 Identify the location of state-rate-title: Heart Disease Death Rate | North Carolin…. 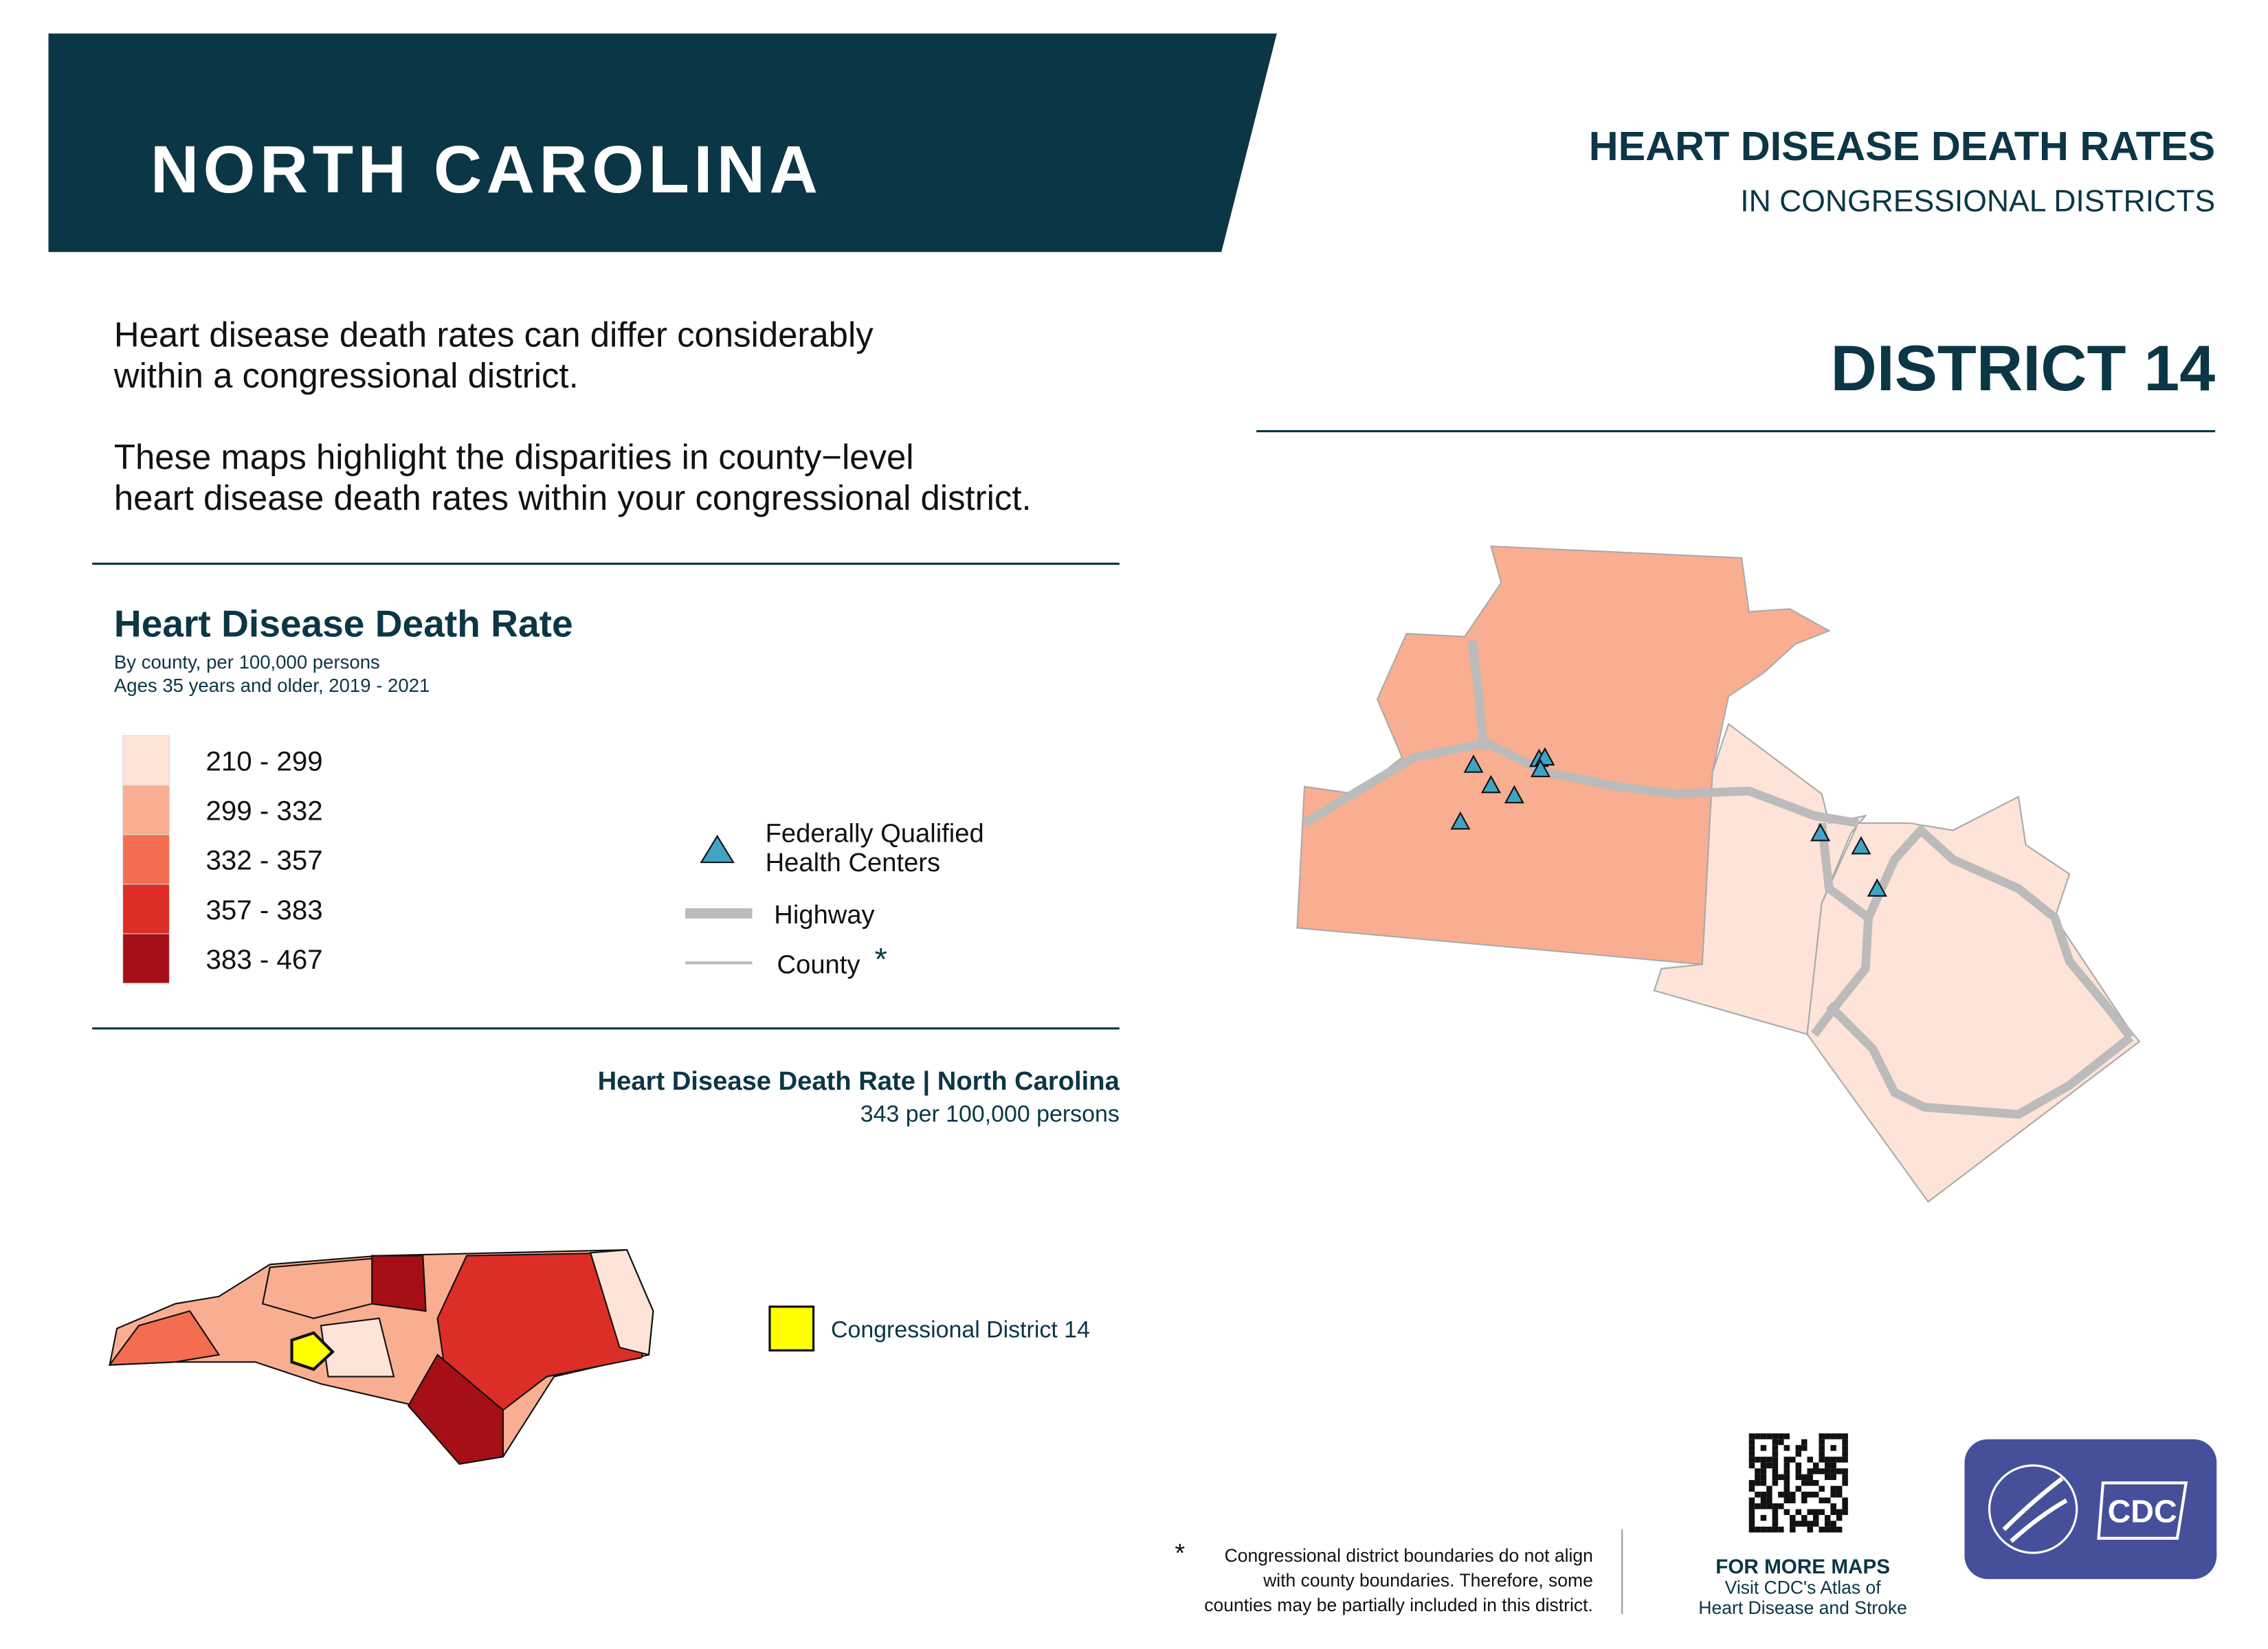
(859, 1081).